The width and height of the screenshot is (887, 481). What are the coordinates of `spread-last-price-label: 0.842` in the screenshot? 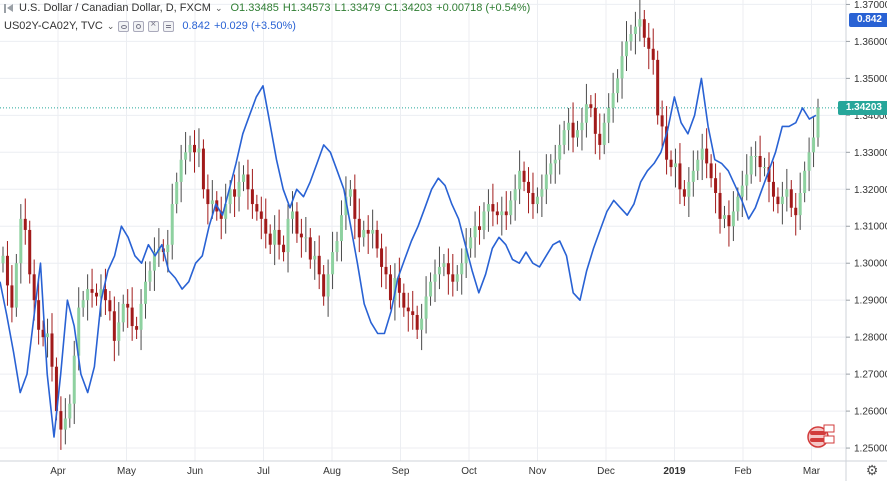 It's located at (867, 20).